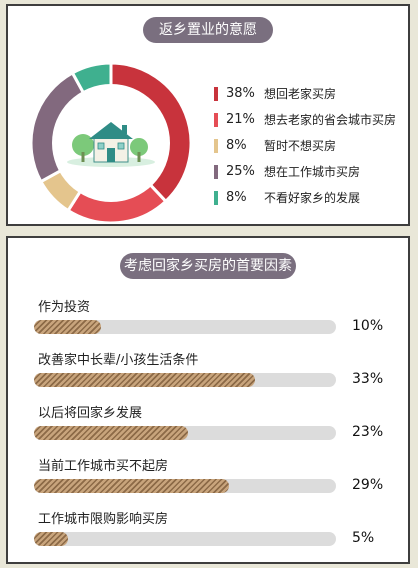  What do you see at coordinates (312, 198) in the screenshot?
I see `legend-label: 不看好家乡的发展` at bounding box center [312, 198].